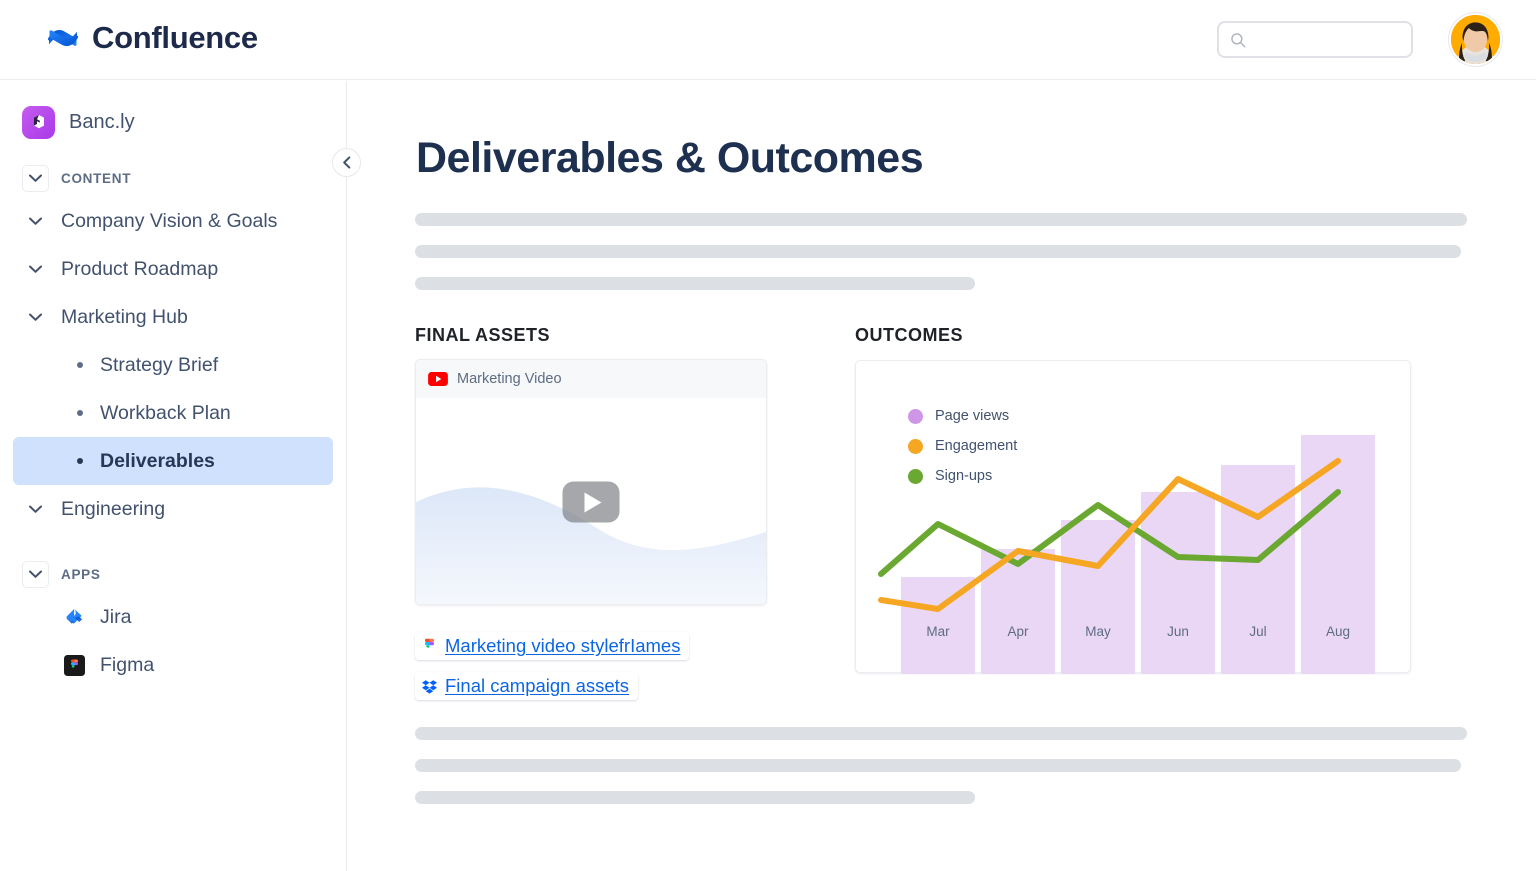  I want to click on legend-item-engagement: Engagement, so click(962, 446).